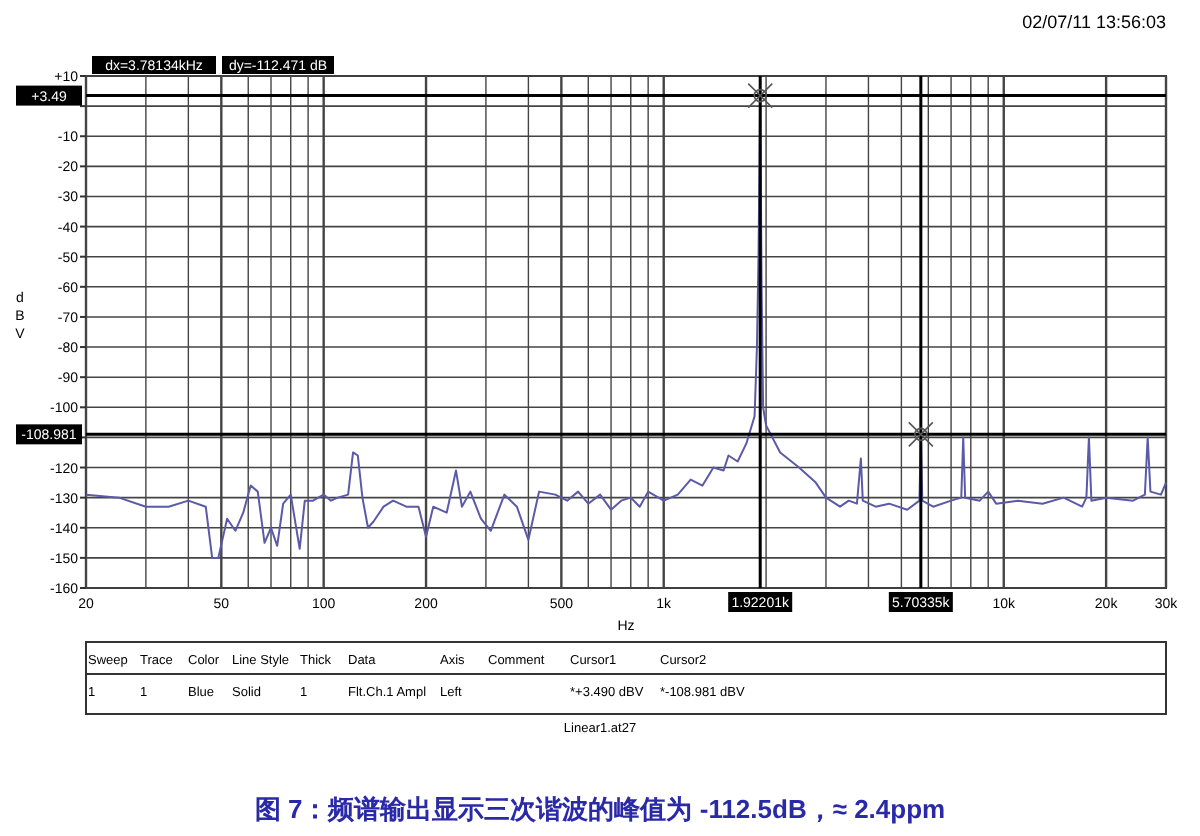  What do you see at coordinates (600, 809) in the screenshot?
I see `caption: 图 7：频谱输出显示三次谐波的峰值为 -112.5dB，≈ 2.4ppm` at bounding box center [600, 809].